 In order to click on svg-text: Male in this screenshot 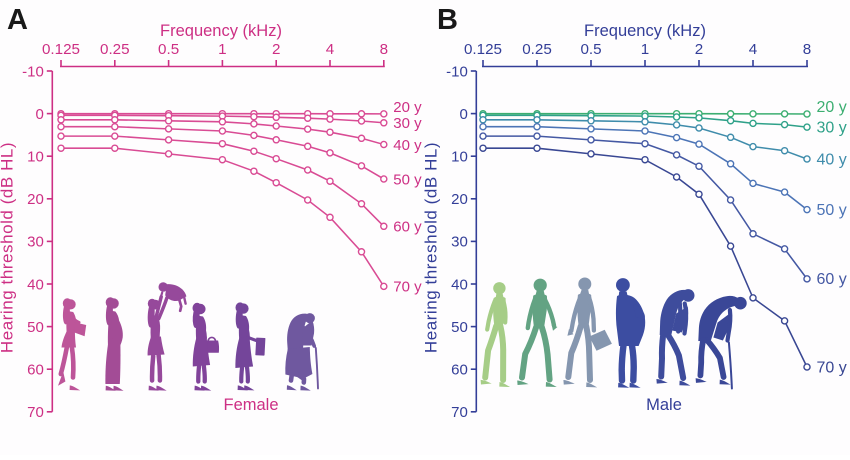, I will do `click(664, 405)`.